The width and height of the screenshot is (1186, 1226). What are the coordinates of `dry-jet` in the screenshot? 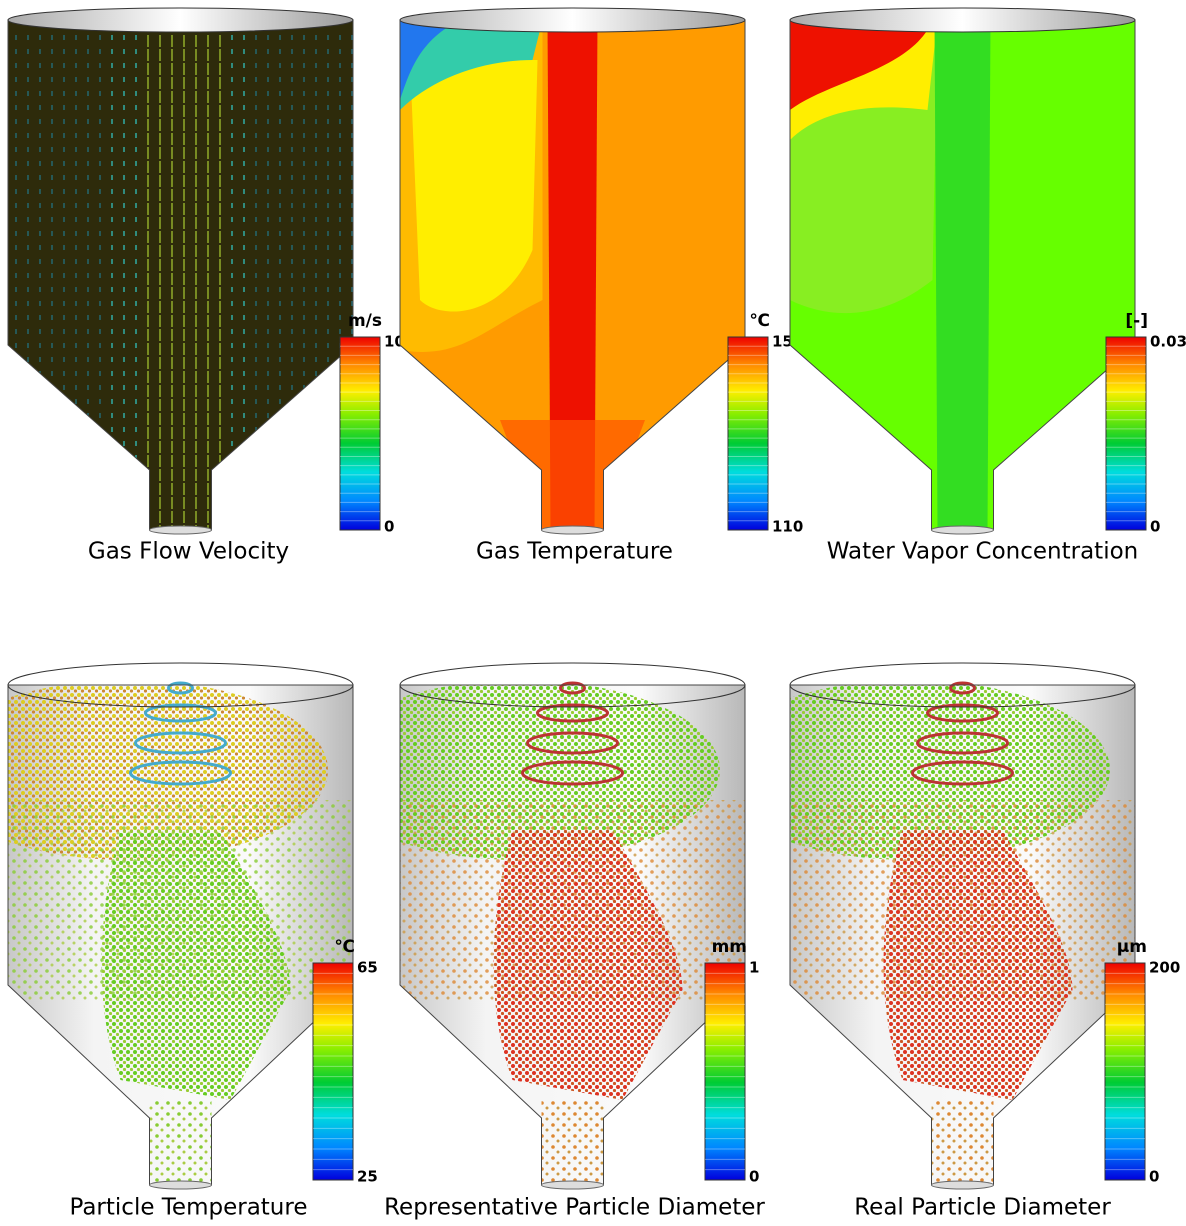 It's located at (962, 275).